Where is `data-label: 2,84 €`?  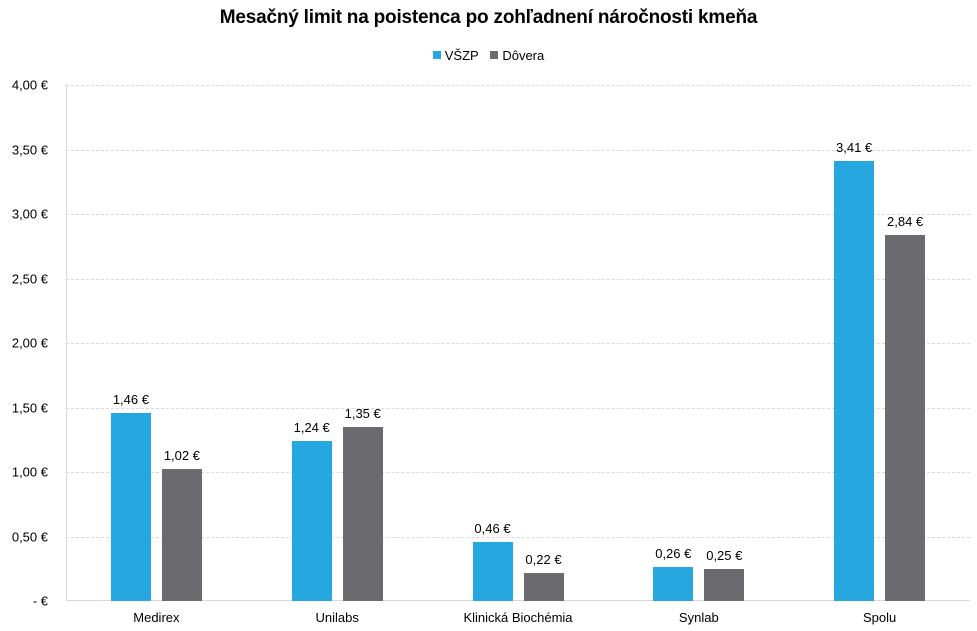 data-label: 2,84 € is located at coordinates (905, 221).